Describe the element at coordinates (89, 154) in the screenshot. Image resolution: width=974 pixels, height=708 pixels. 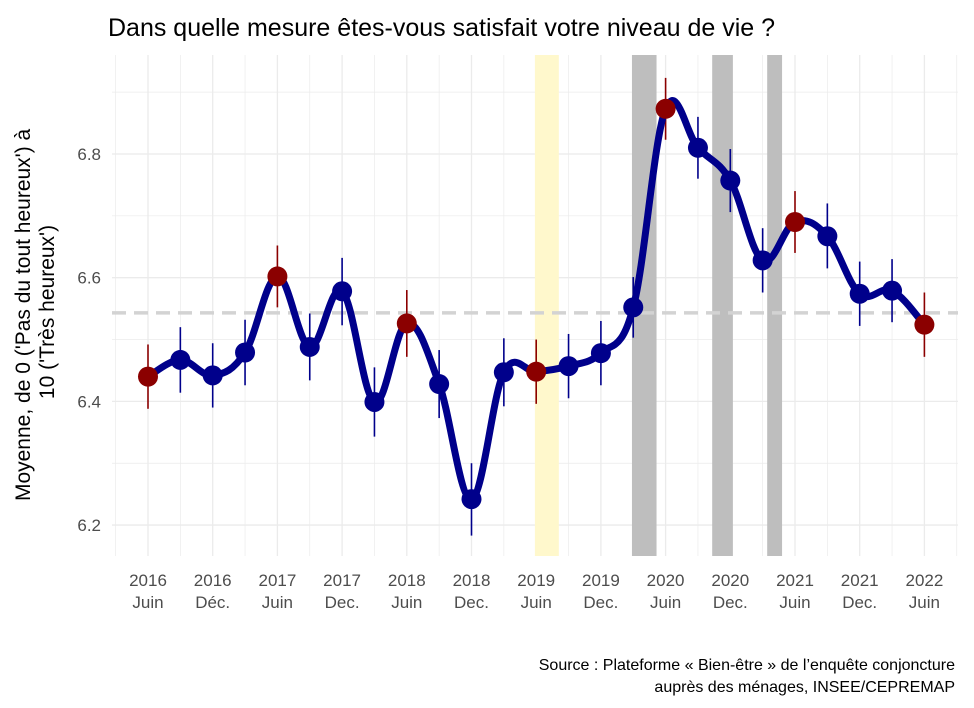
I see `y-tick-label: 6.8` at that location.